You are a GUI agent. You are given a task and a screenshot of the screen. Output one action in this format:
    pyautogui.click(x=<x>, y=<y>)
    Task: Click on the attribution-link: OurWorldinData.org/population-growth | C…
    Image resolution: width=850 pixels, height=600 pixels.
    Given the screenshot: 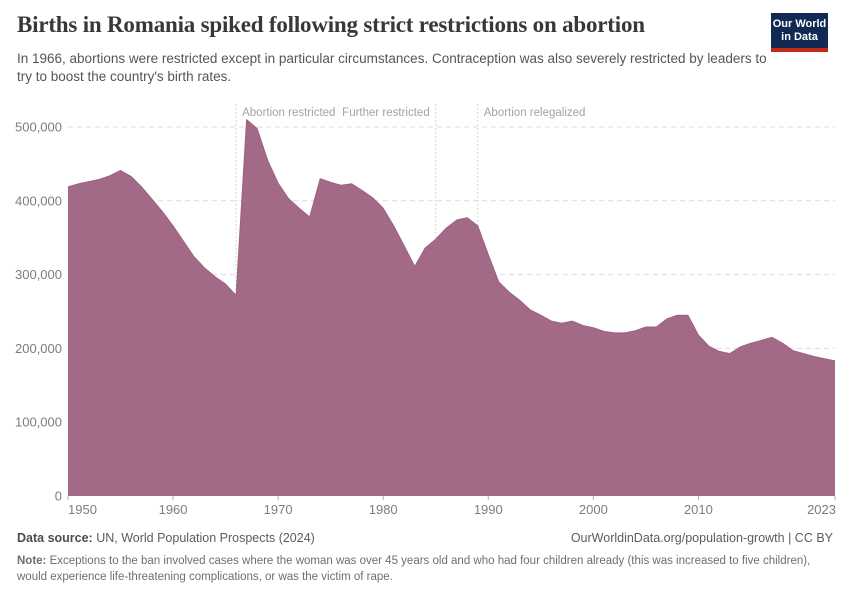 What is the action you would take?
    pyautogui.click(x=701, y=538)
    